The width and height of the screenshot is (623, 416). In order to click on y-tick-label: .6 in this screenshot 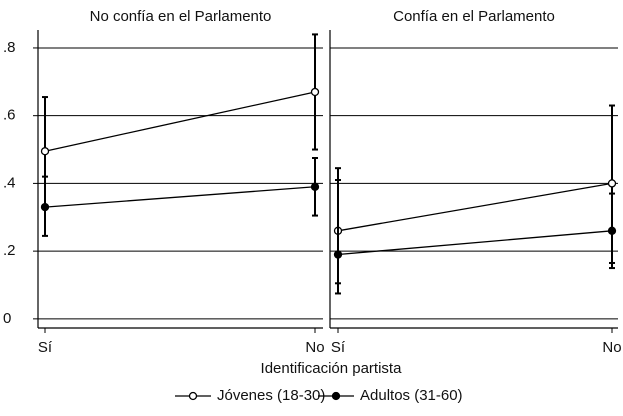, I will do `click(9, 115)`.